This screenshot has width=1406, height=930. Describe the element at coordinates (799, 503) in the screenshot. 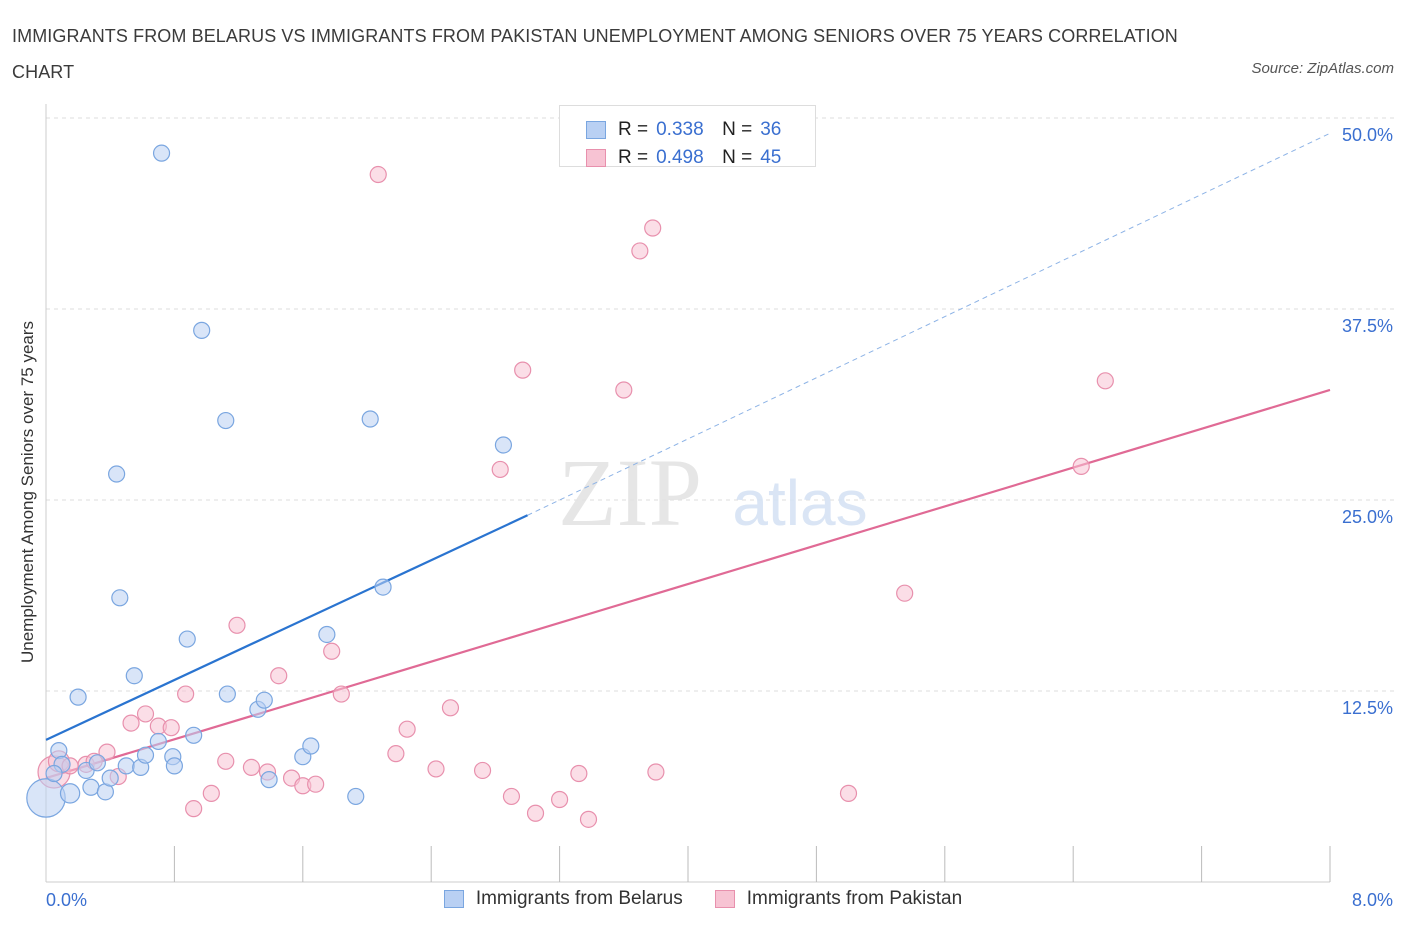

I see `watermark-atlas: atlas` at that location.